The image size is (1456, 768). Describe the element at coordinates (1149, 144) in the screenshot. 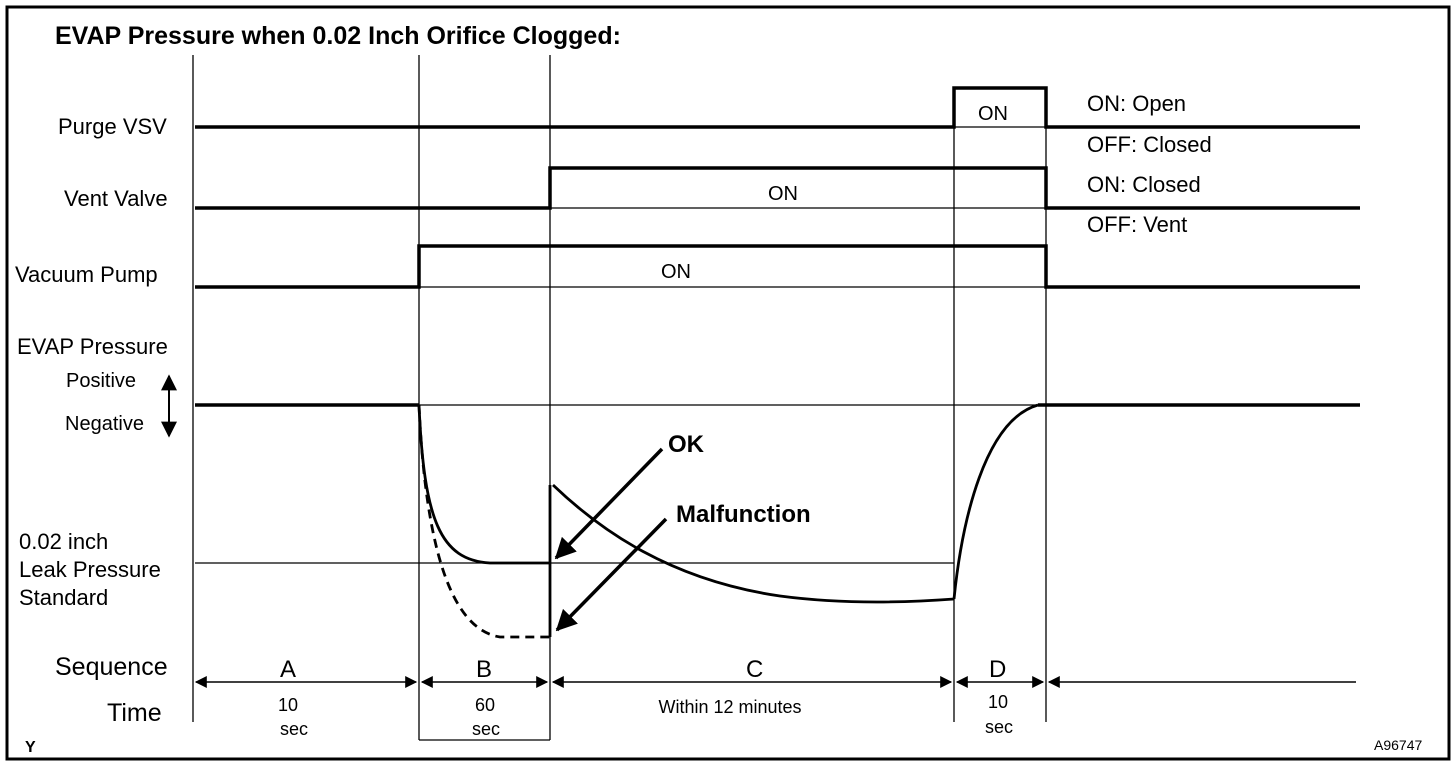

I see `purge-vsv-state-off: OFF: Closed` at that location.